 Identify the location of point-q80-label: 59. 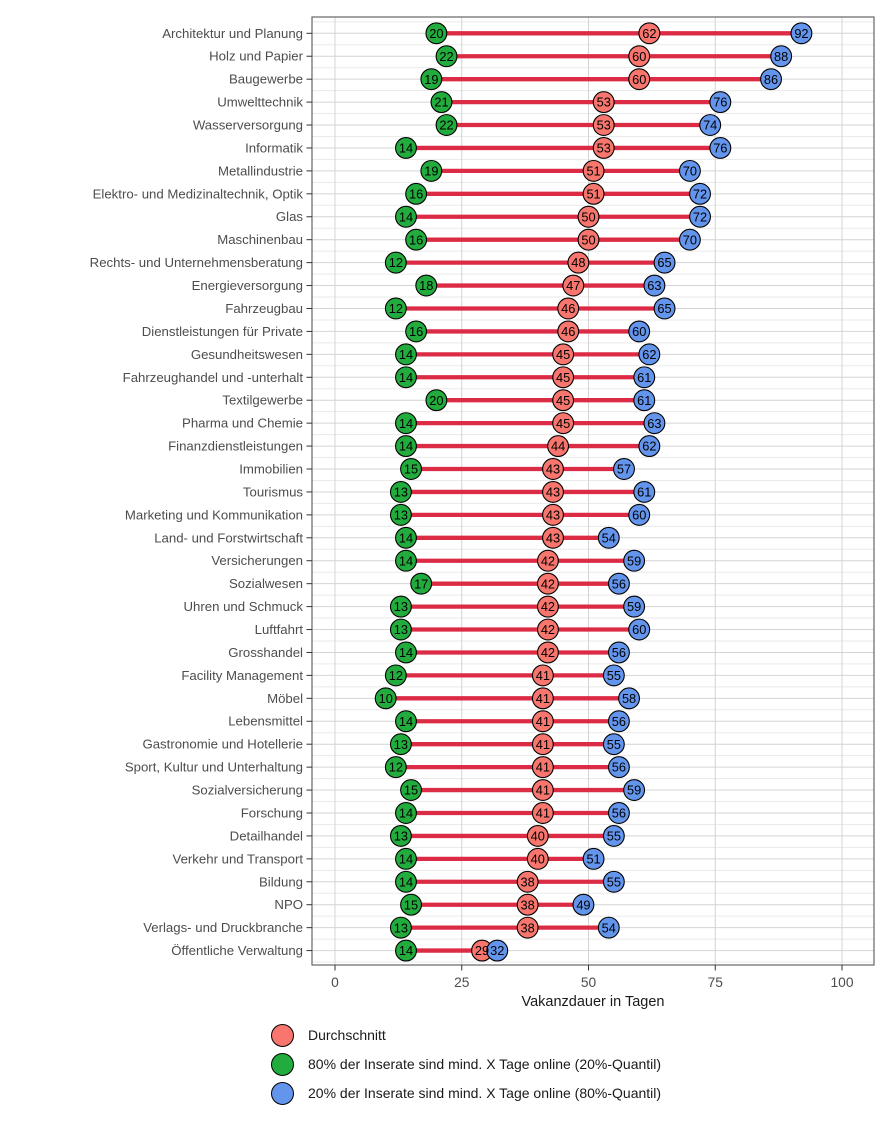
(634, 790).